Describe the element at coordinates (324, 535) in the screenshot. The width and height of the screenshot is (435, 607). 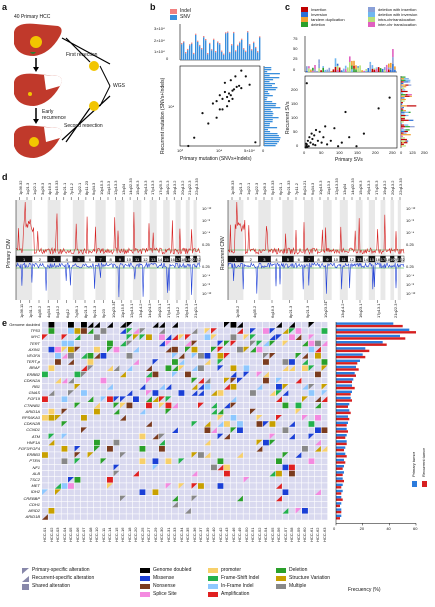
I see `sample-label: HCC-63` at that location.